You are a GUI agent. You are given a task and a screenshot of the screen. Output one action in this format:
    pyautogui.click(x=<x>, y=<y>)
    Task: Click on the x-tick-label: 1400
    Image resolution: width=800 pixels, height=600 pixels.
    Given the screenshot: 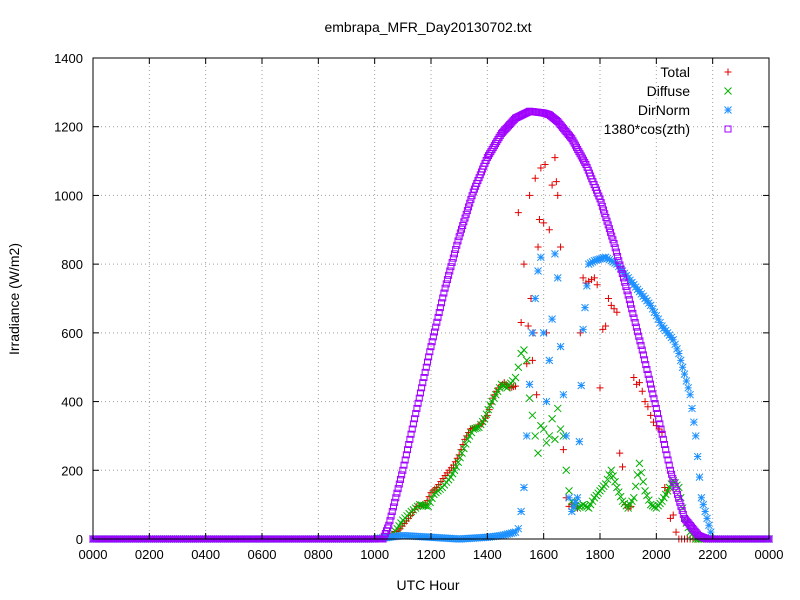 What is the action you would take?
    pyautogui.click(x=487, y=554)
    